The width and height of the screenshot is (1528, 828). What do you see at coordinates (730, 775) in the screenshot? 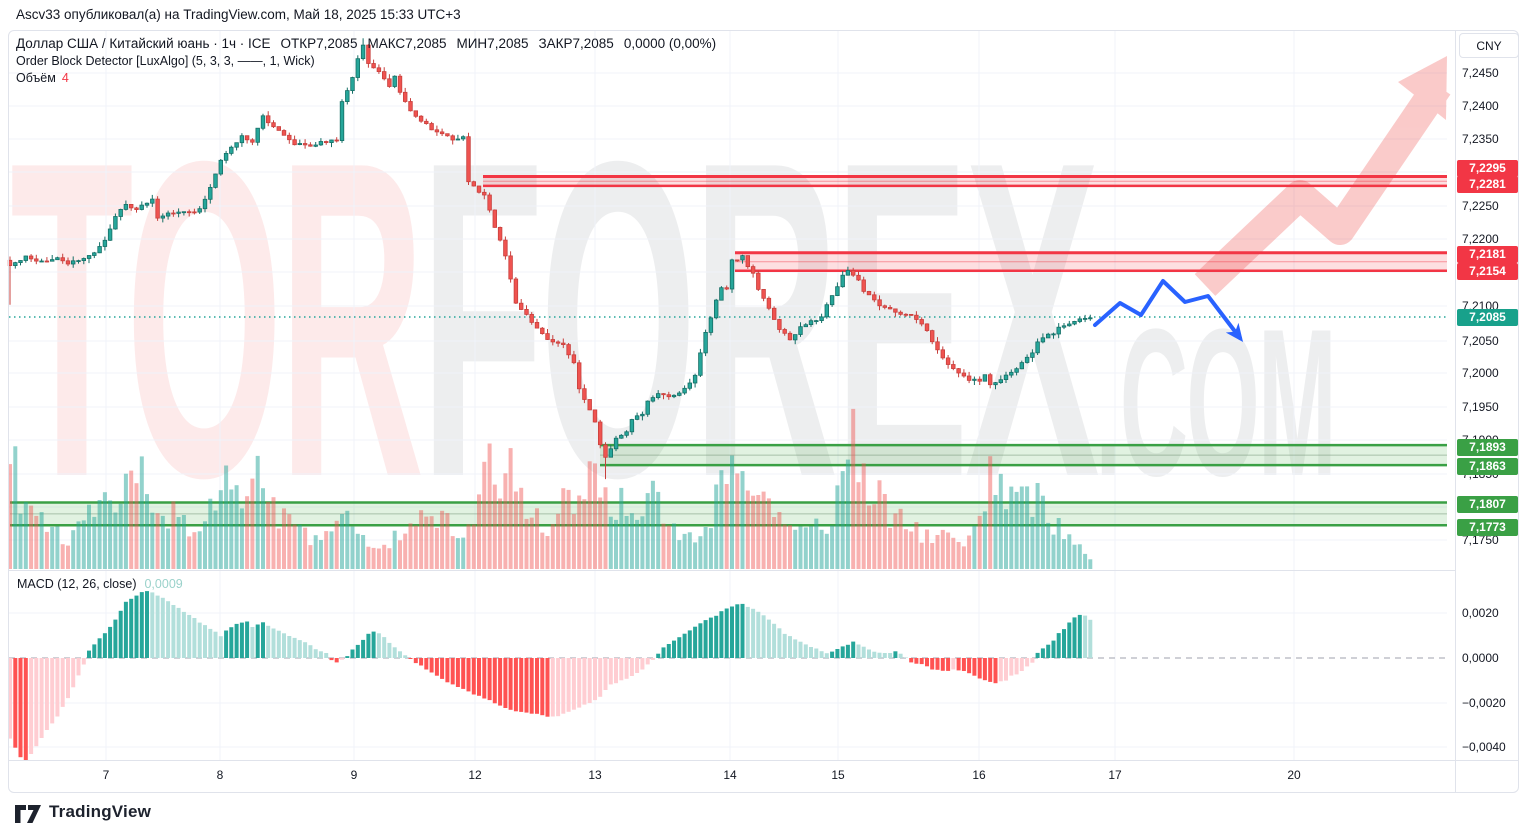
I see `time-tick: 14` at bounding box center [730, 775].